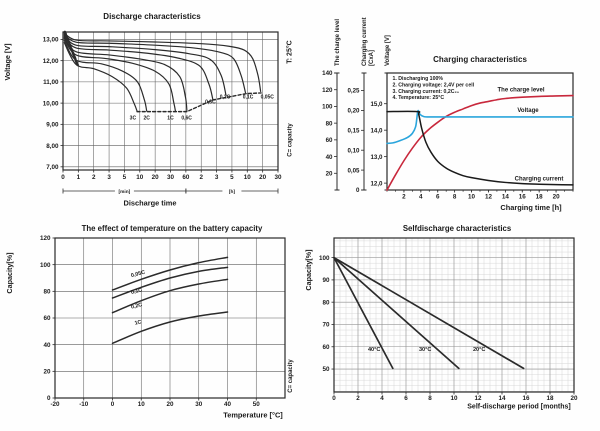  I want to click on x-tick-label: -10, so click(84, 404).